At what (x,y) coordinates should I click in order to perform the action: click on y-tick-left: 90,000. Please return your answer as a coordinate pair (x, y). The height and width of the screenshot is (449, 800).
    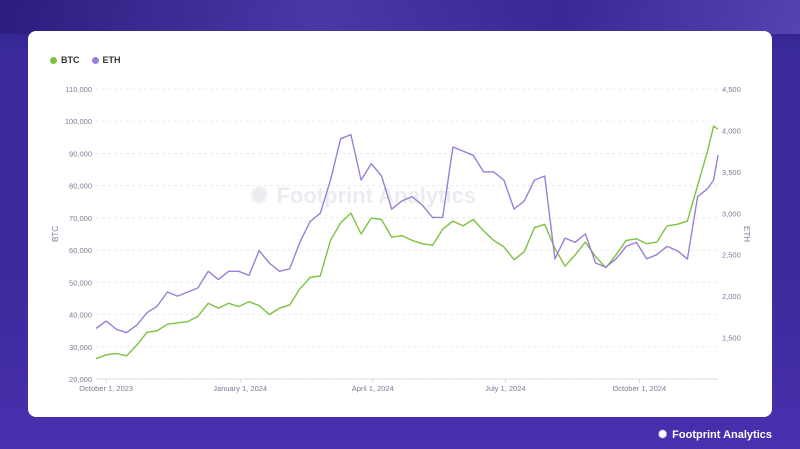
    Looking at the image, I should click on (80, 153).